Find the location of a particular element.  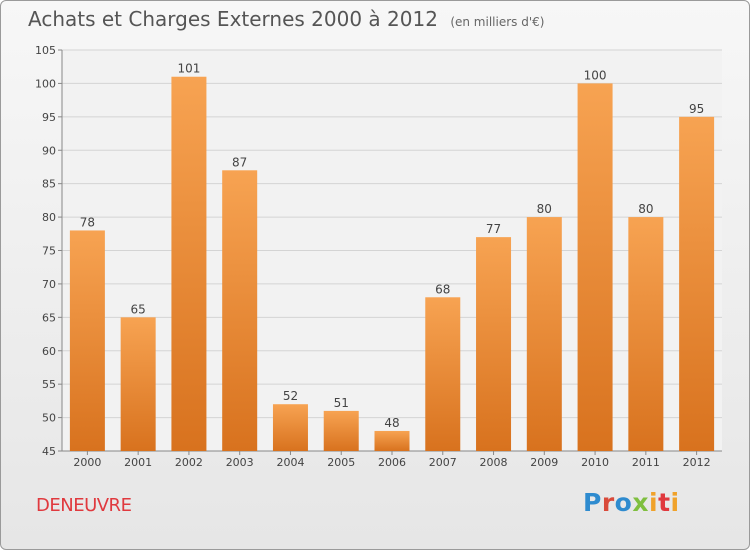

y-tick-label: 85 is located at coordinates (49, 184).